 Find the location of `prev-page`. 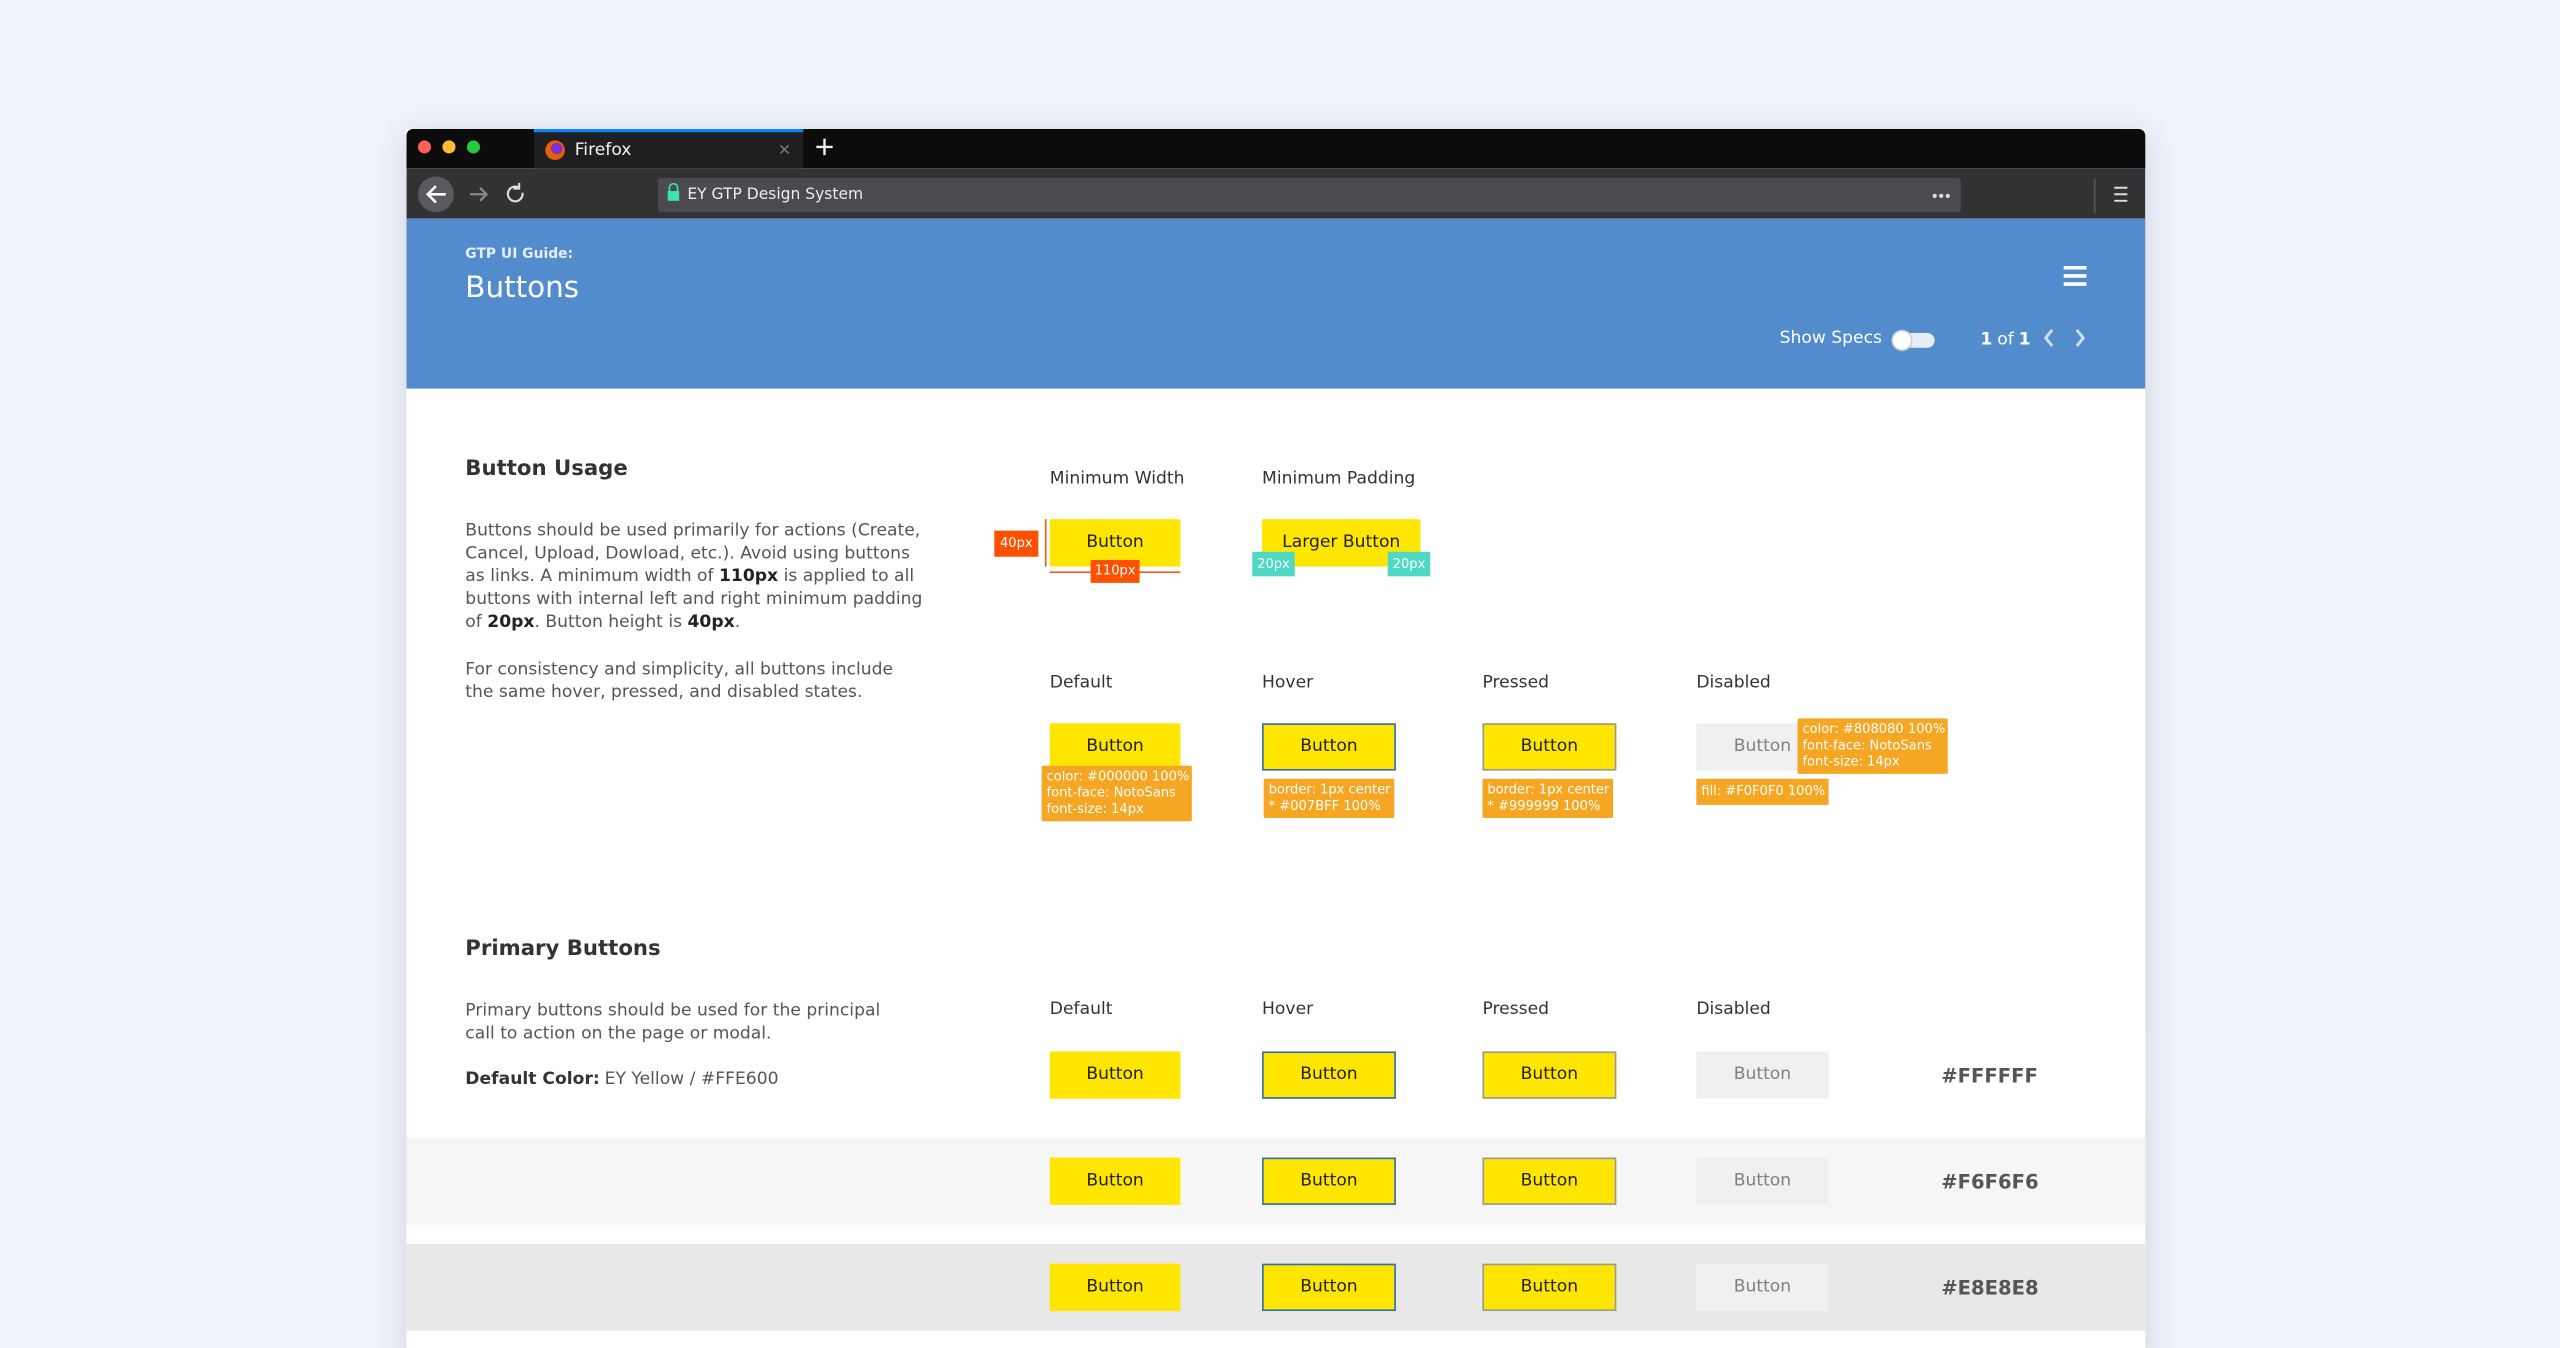

prev-page is located at coordinates (2048, 338).